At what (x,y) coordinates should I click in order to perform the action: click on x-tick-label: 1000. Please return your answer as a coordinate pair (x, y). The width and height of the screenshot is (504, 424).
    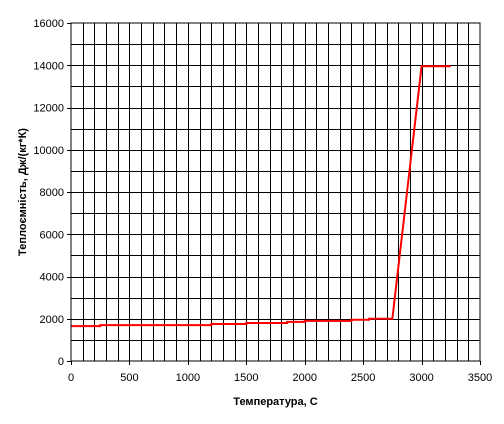
    Looking at the image, I should click on (188, 378).